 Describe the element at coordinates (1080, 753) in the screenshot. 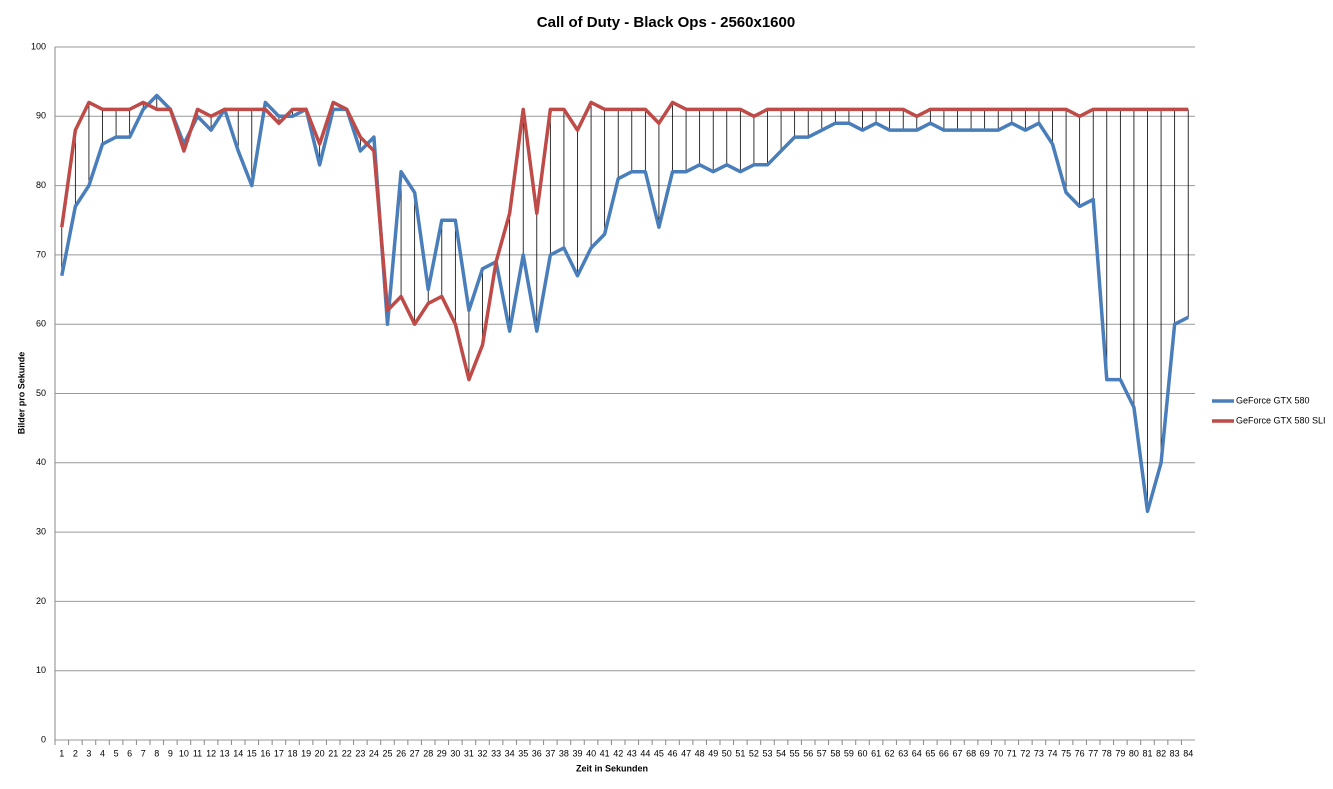

I see `x-tick-label: 76` at that location.